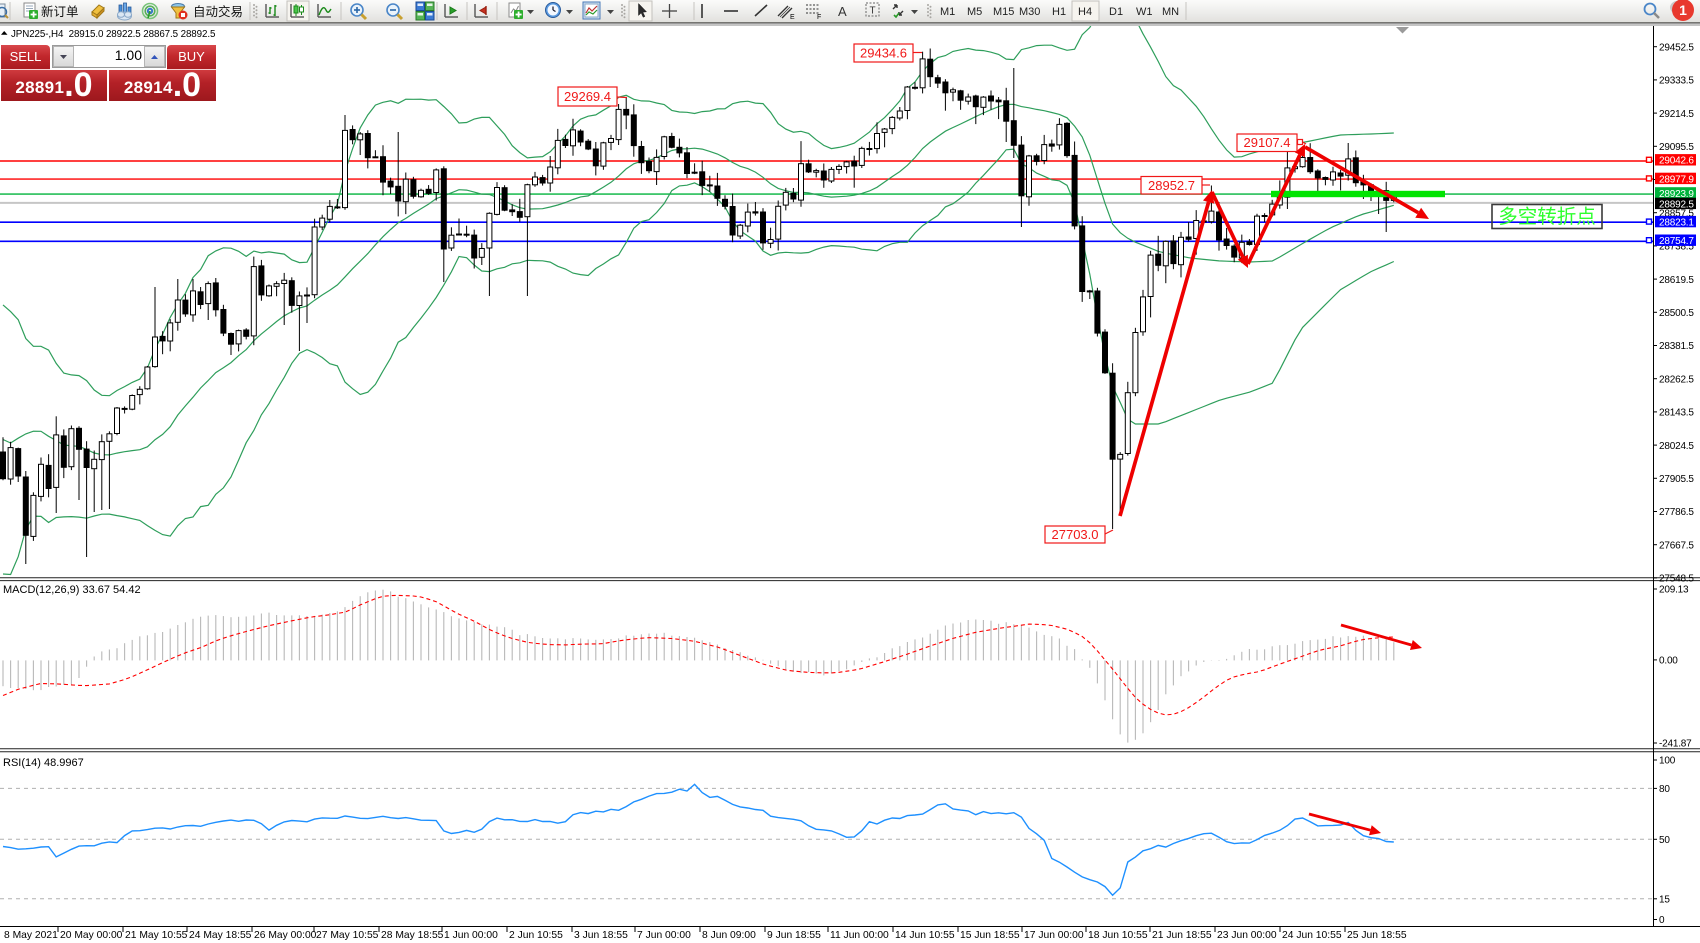 This screenshot has width=1700, height=943. Describe the element at coordinates (1676, 379) in the screenshot. I see `svg-text: 28262.5` at that location.